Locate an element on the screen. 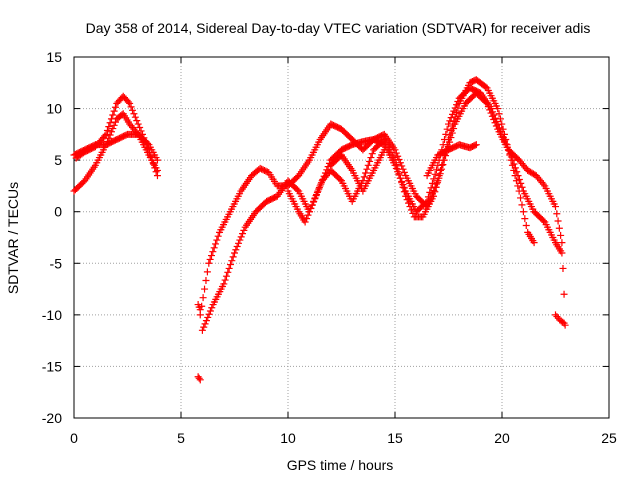 This screenshot has width=640, height=480. x-tick-label: 5 is located at coordinates (181, 438).